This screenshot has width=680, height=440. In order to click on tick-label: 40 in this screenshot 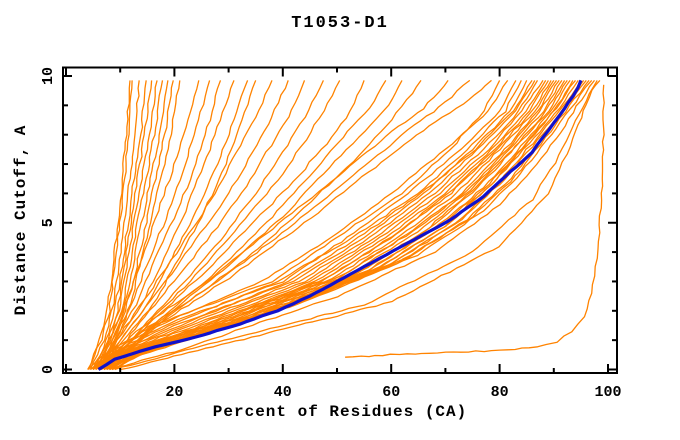, I will do `click(283, 392)`.